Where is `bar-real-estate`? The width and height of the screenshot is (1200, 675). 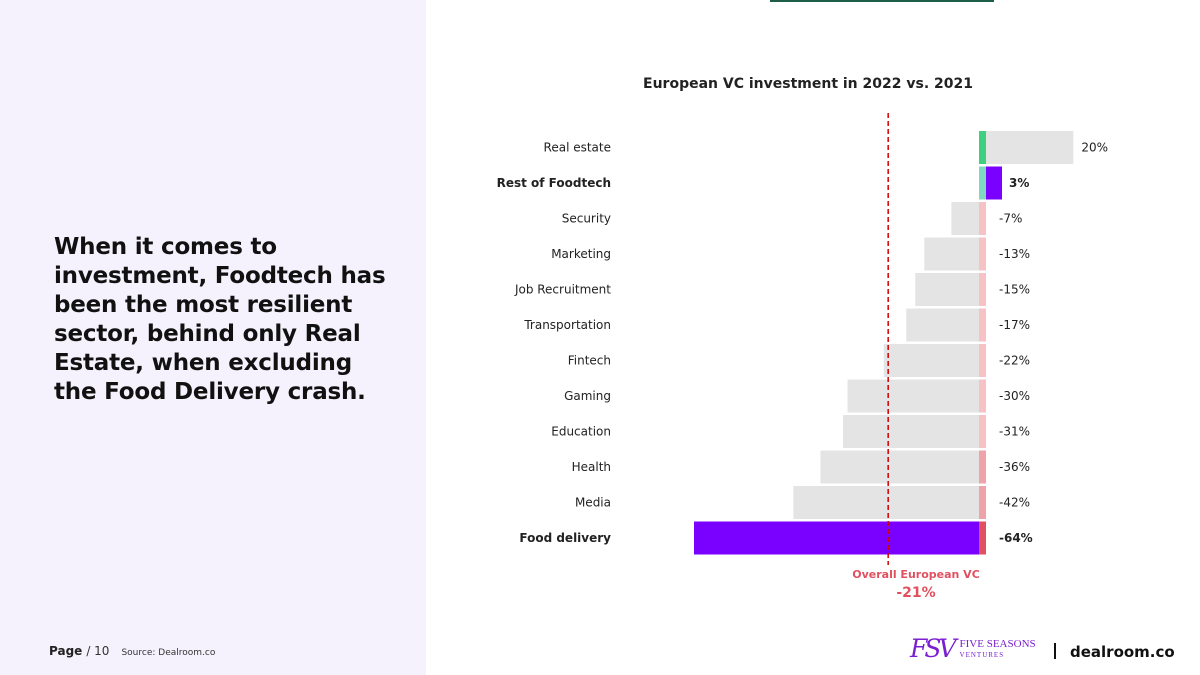 bar-real-estate is located at coordinates (1028, 147).